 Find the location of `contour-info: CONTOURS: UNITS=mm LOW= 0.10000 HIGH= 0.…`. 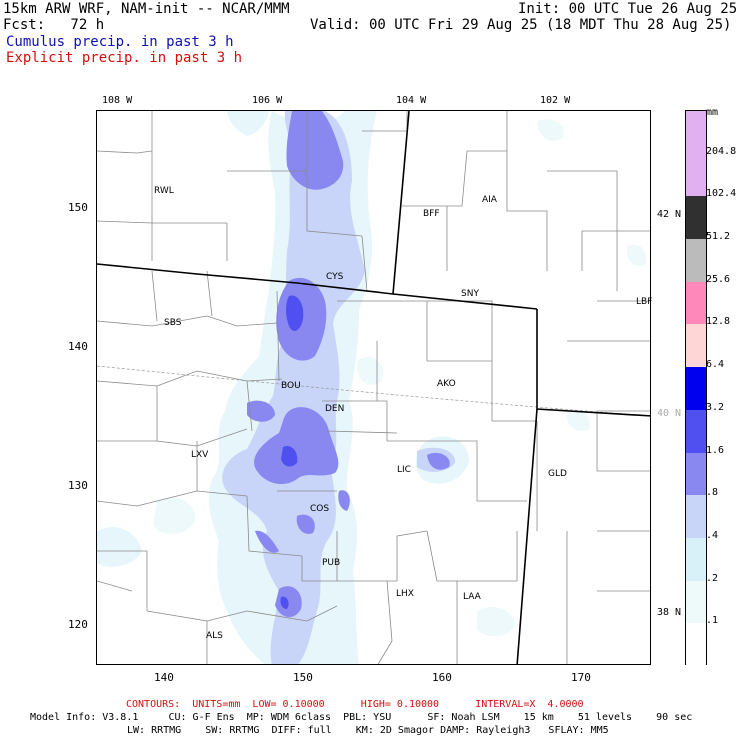

contour-info: CONTOURS: UNITS=mm LOW= 0.10000 HIGH= 0.… is located at coordinates (355, 704).